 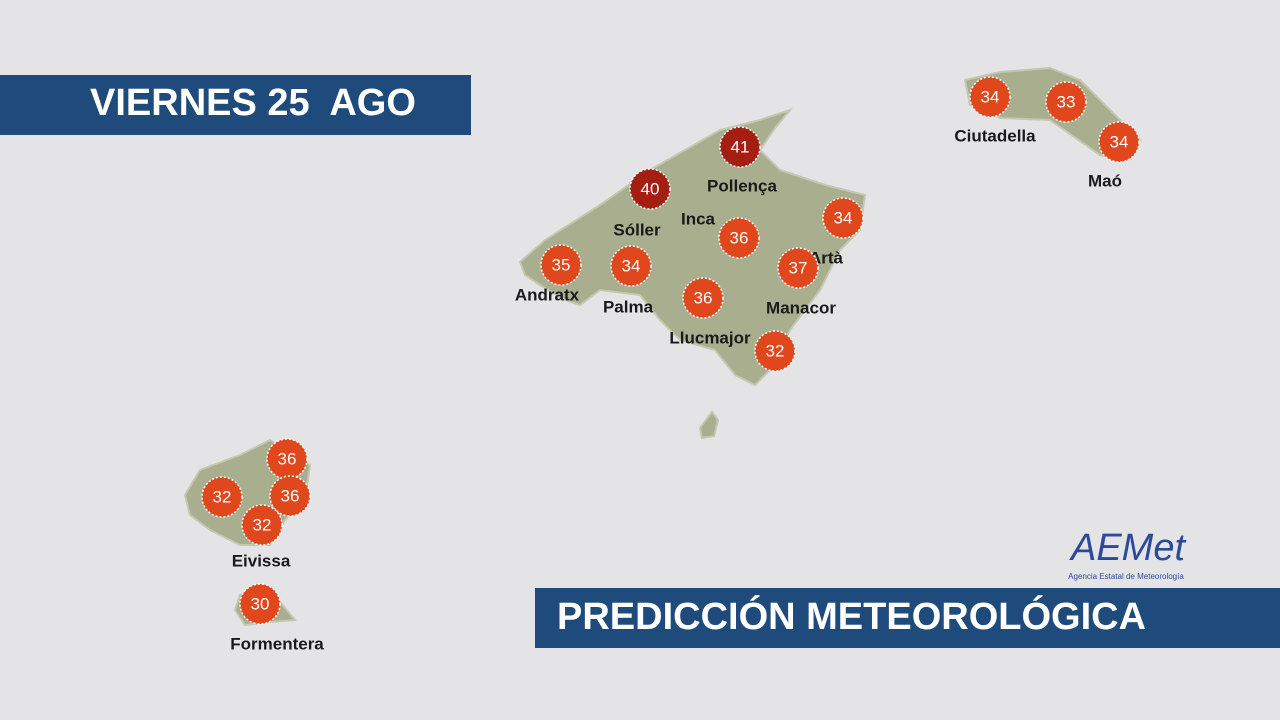 I want to click on place-label: Andratx, so click(x=547, y=294).